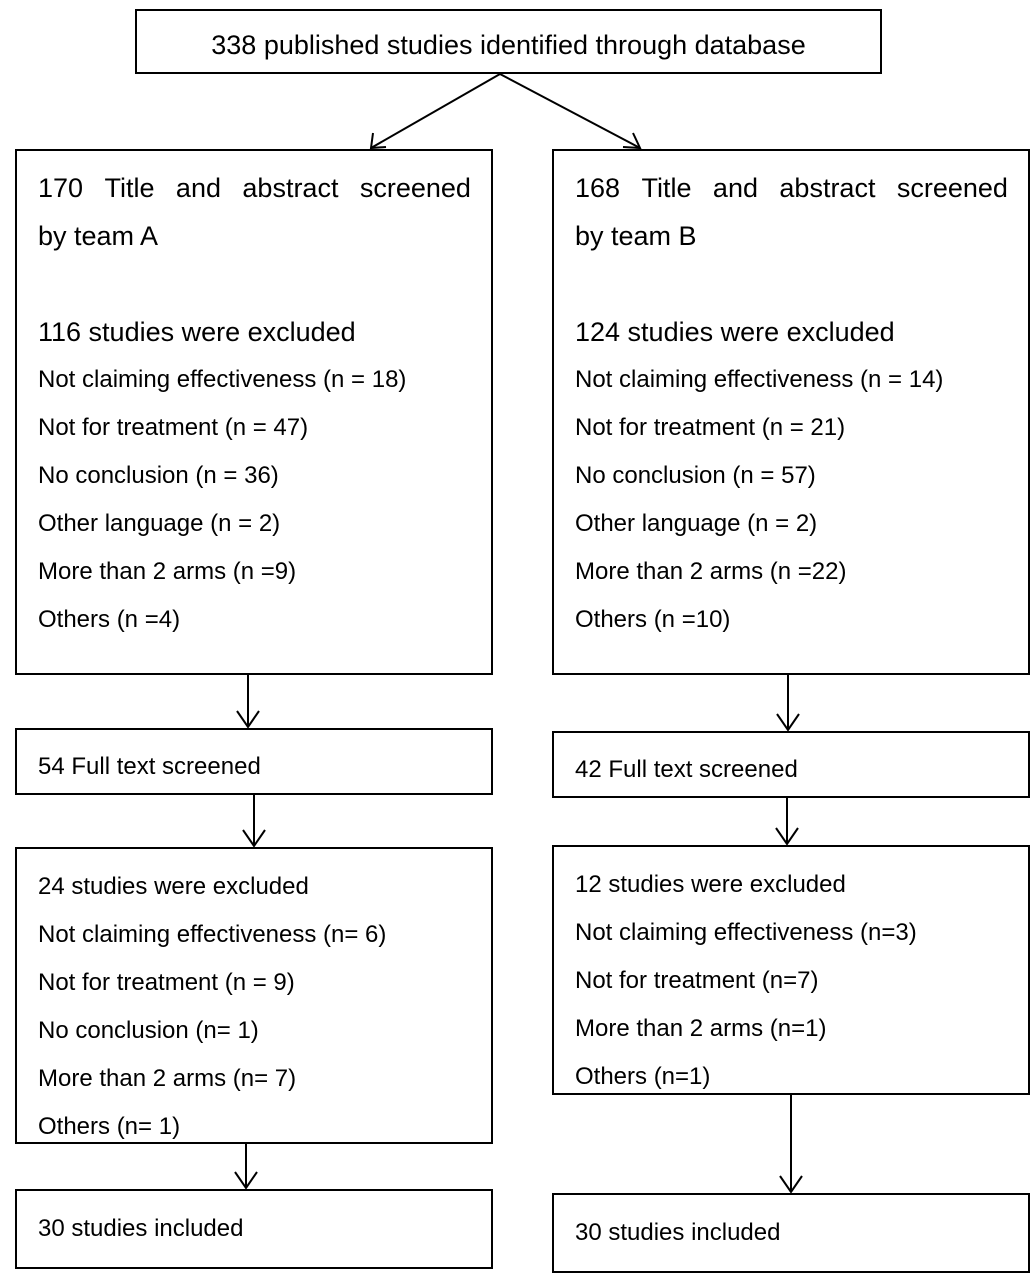  Describe the element at coordinates (653, 619) in the screenshot. I see `team-b-excluded-item: Others (n =10)` at that location.